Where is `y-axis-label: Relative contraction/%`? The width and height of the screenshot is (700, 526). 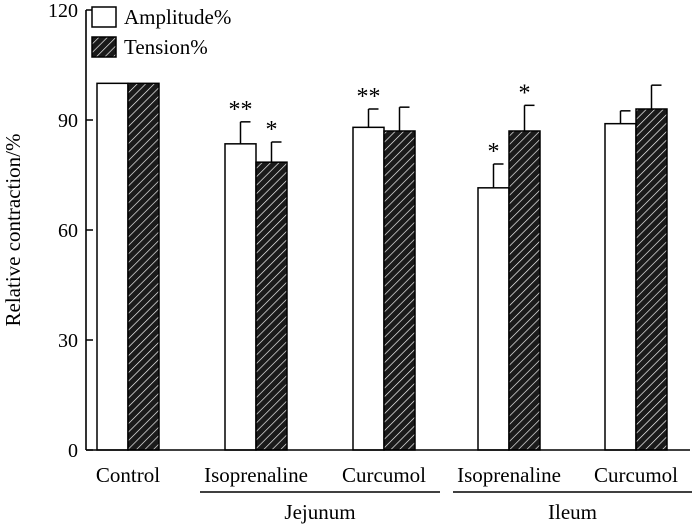 y-axis-label: Relative contraction/% is located at coordinates (13, 229).